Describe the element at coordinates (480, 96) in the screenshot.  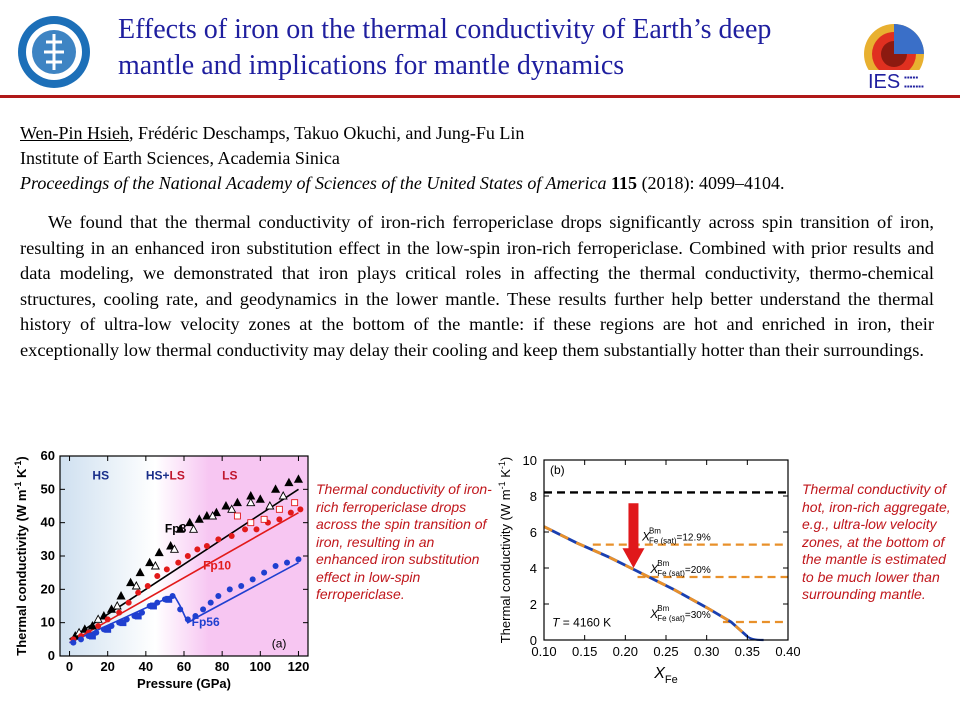
I see `title-divider` at that location.